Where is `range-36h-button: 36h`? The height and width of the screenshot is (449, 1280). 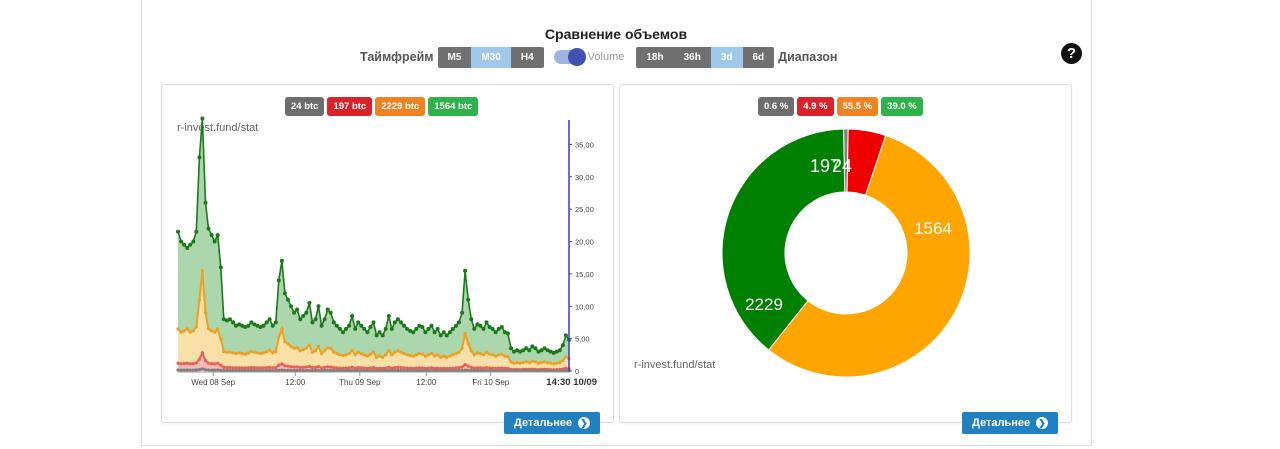
range-36h-button: 36h is located at coordinates (692, 57).